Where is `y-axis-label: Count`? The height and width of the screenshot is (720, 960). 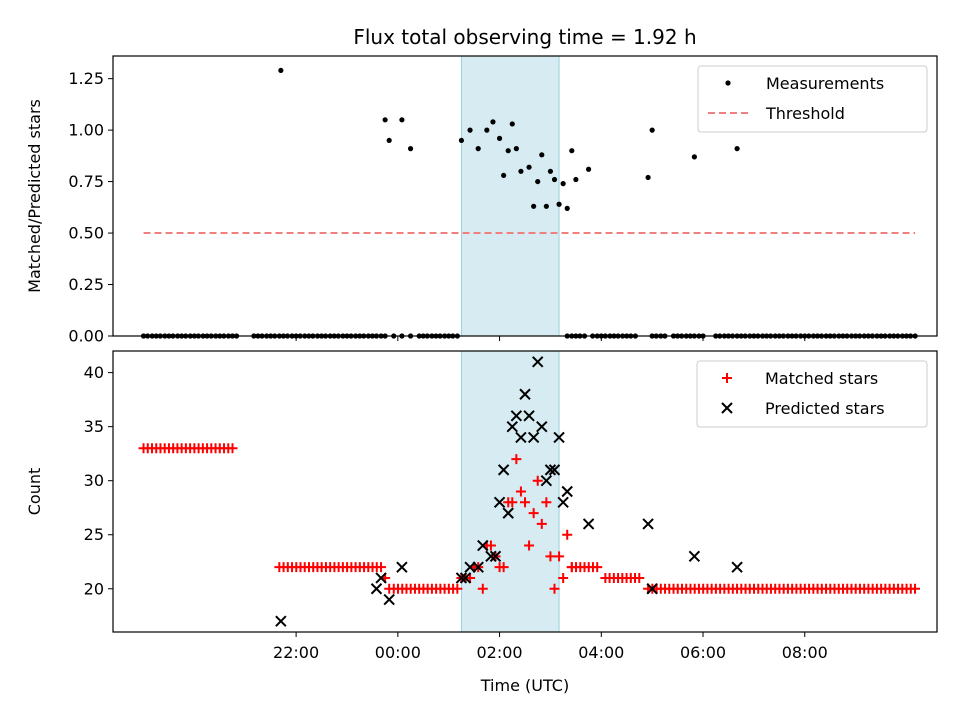 y-axis-label: Count is located at coordinates (34, 492).